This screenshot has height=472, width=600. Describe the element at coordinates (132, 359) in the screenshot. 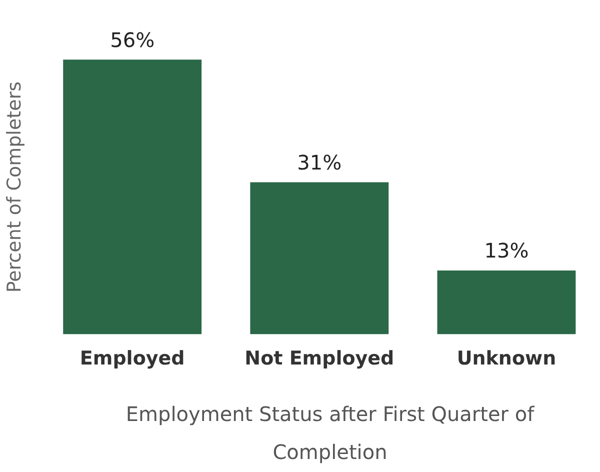

I see `x-tick-label: Employed` at that location.